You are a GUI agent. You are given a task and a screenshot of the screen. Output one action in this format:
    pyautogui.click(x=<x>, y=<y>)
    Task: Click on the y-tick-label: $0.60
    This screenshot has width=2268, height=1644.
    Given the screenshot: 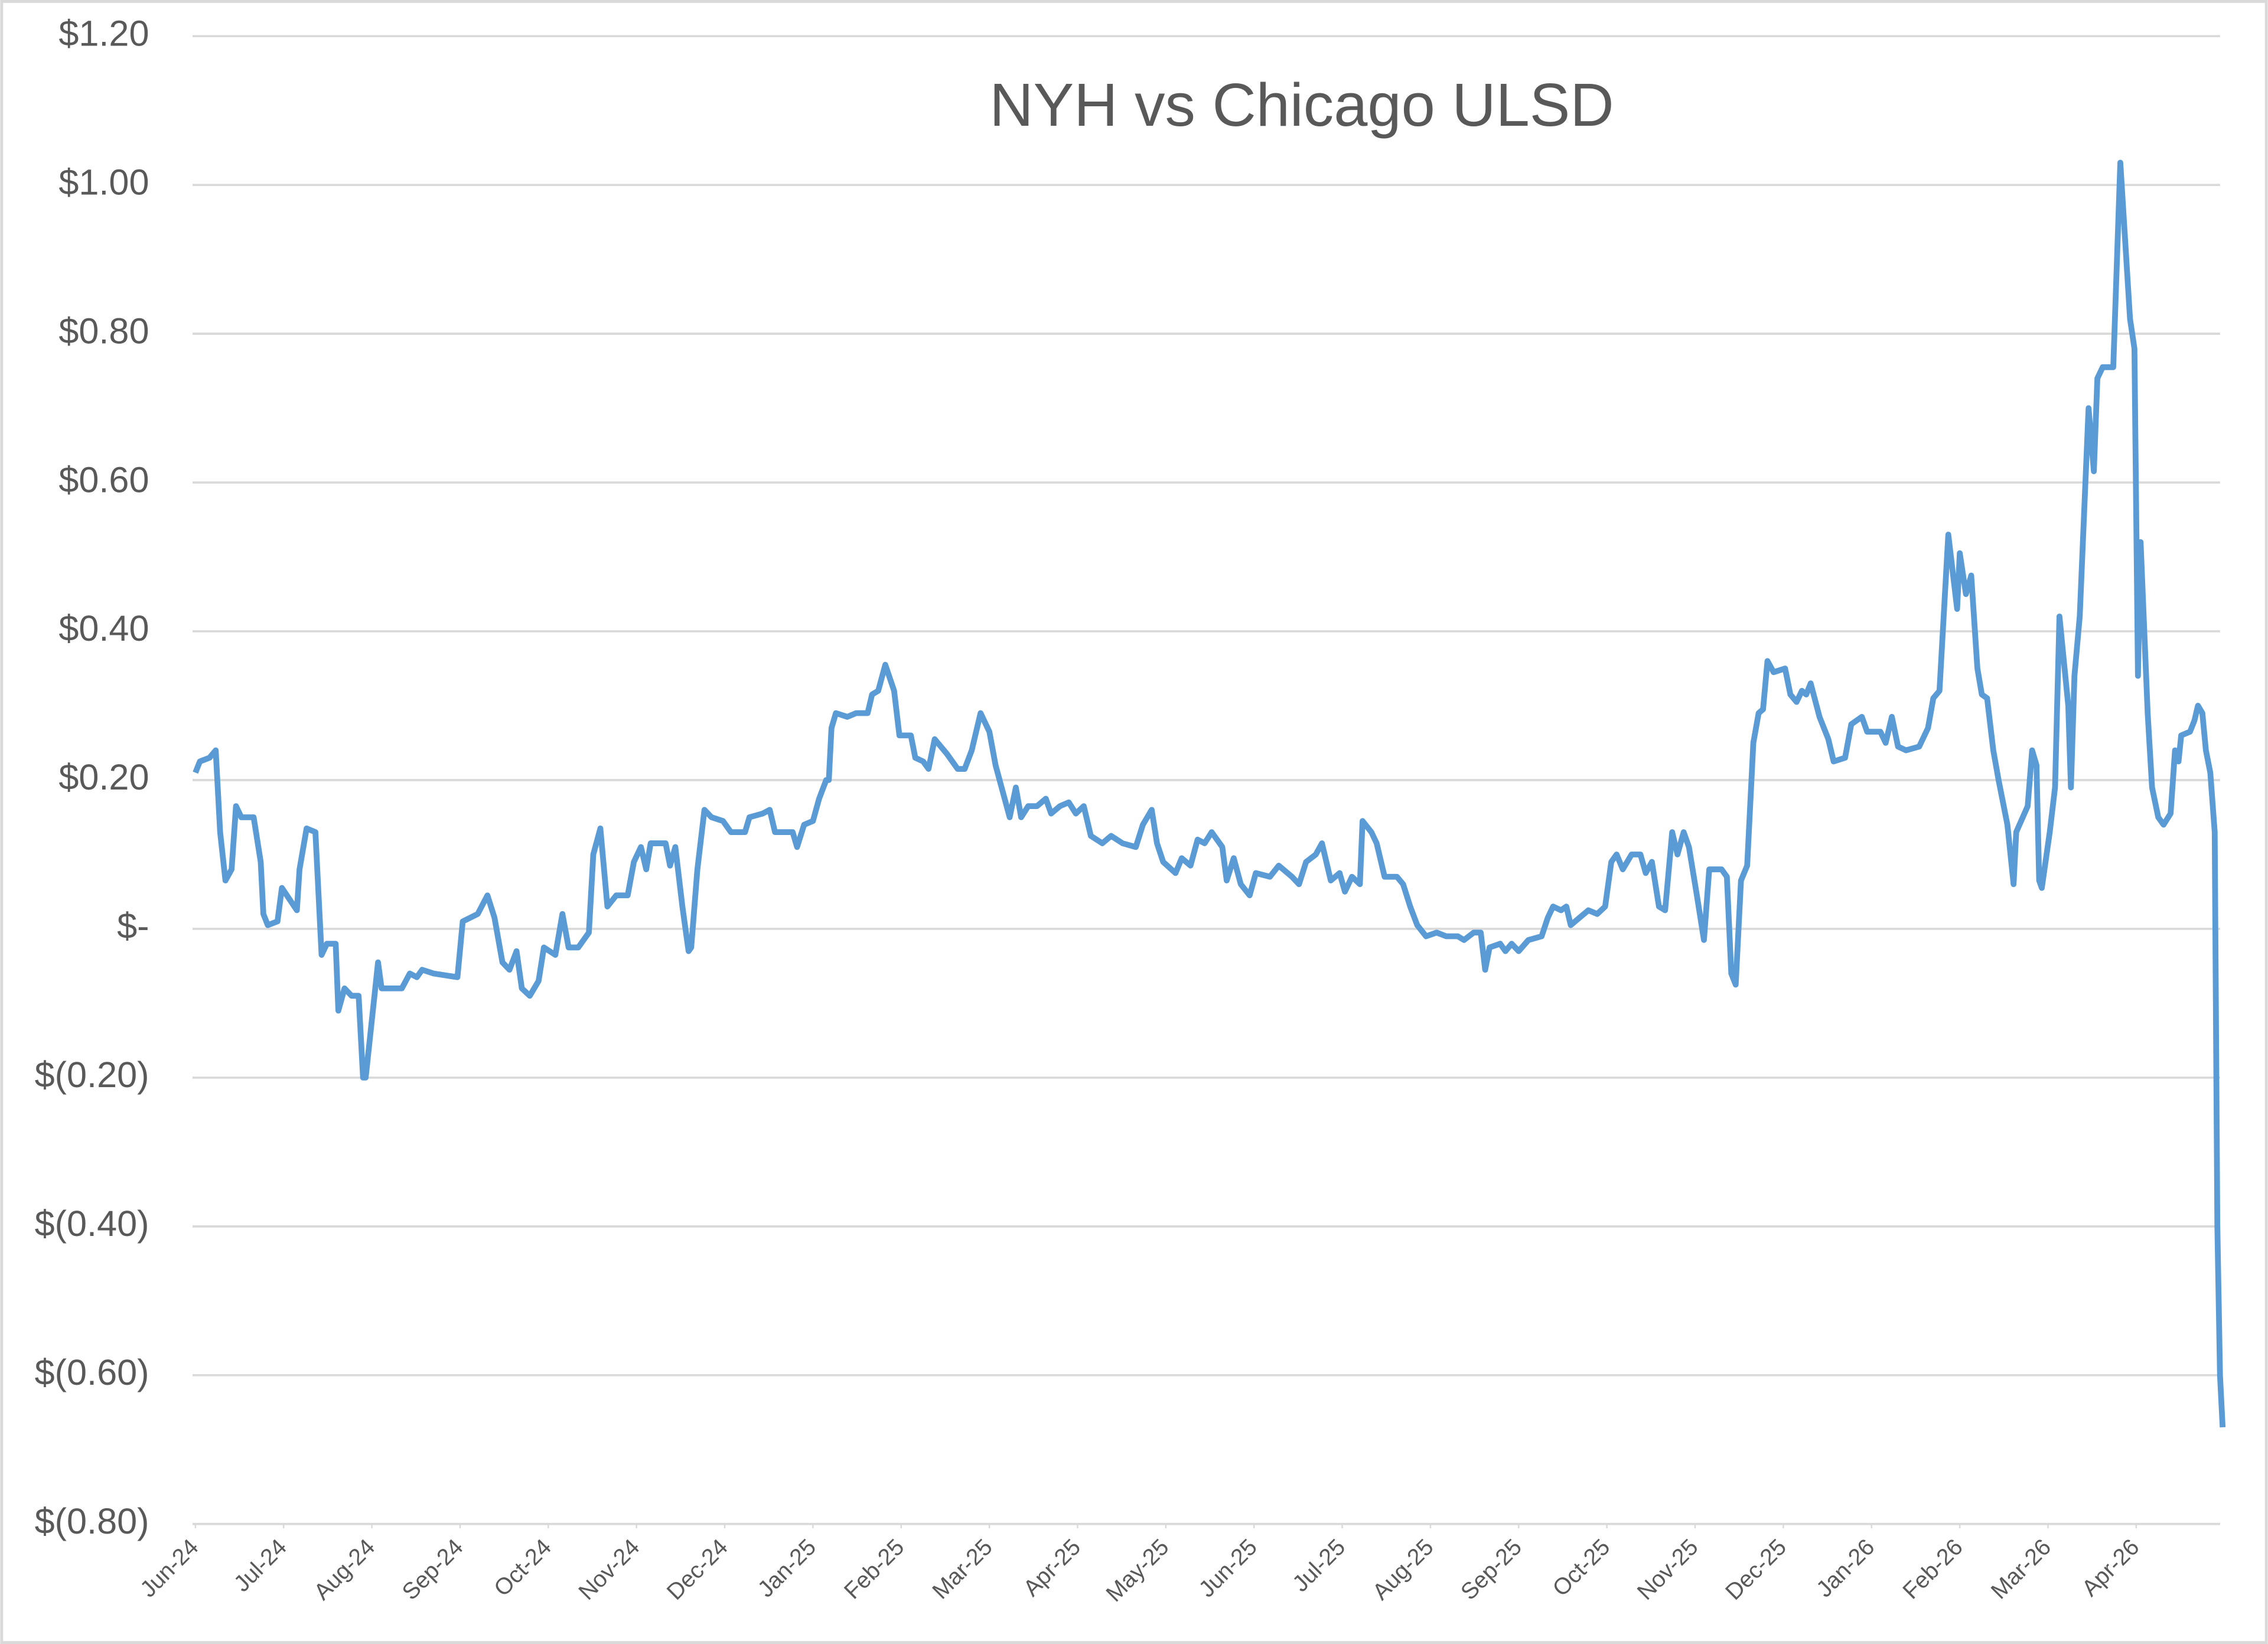 What is the action you would take?
    pyautogui.click(x=103, y=480)
    